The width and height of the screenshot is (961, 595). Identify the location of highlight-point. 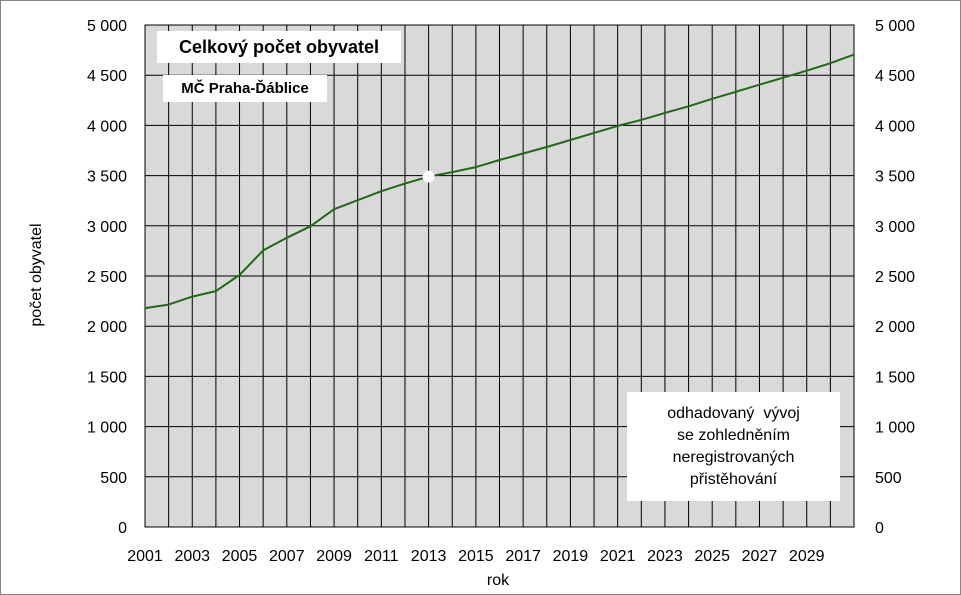
(428, 176).